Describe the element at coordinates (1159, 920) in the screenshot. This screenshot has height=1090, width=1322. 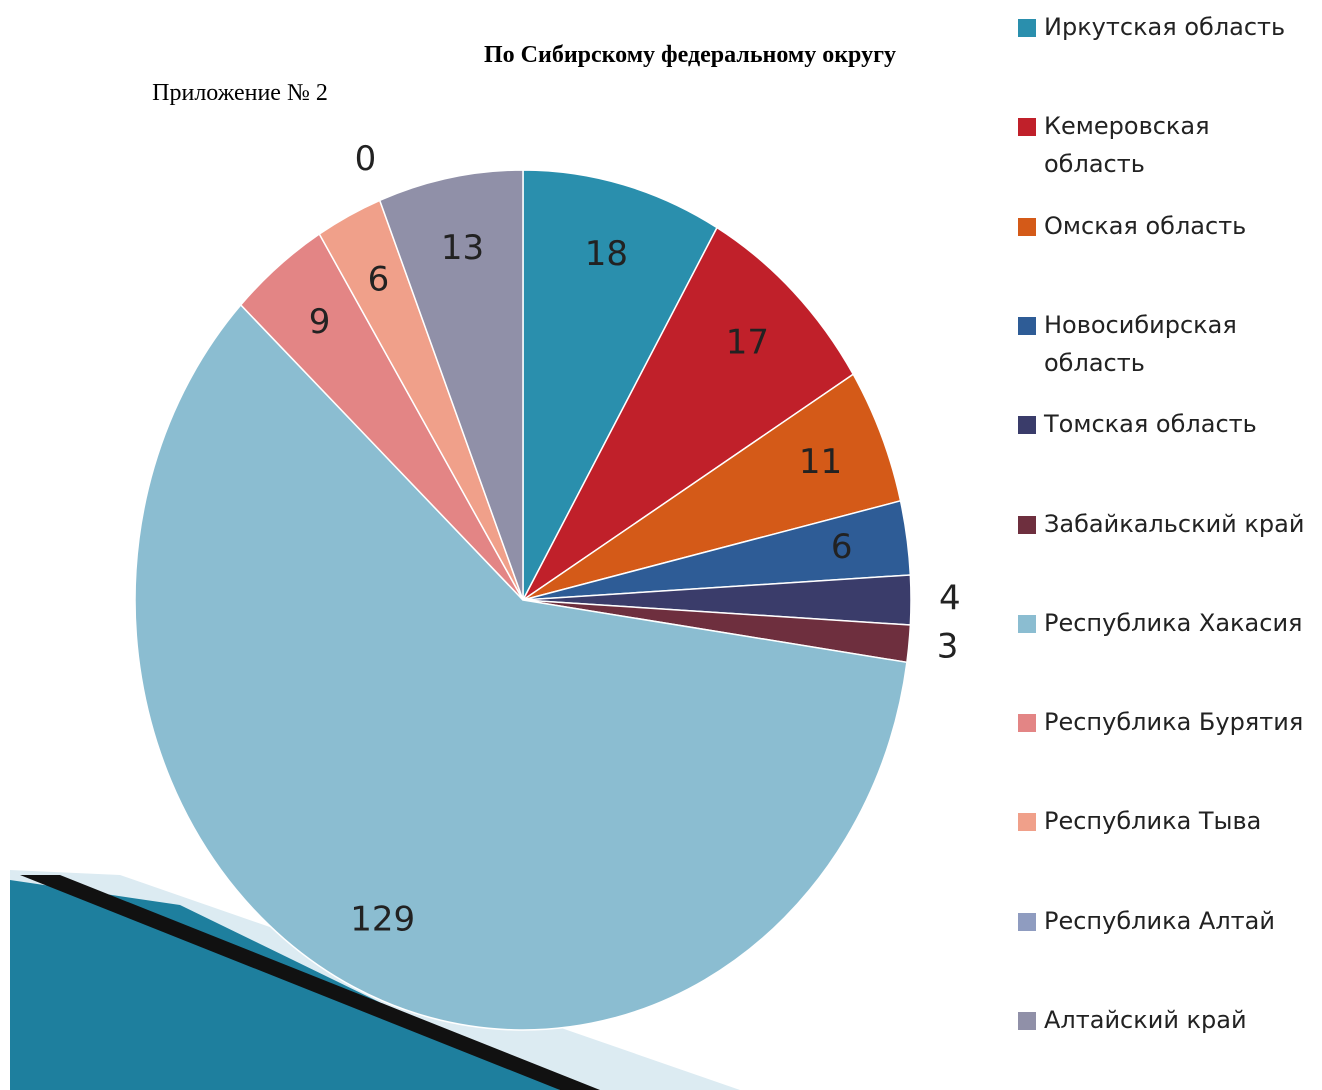
I see `legend-label: Республика Алтай` at that location.